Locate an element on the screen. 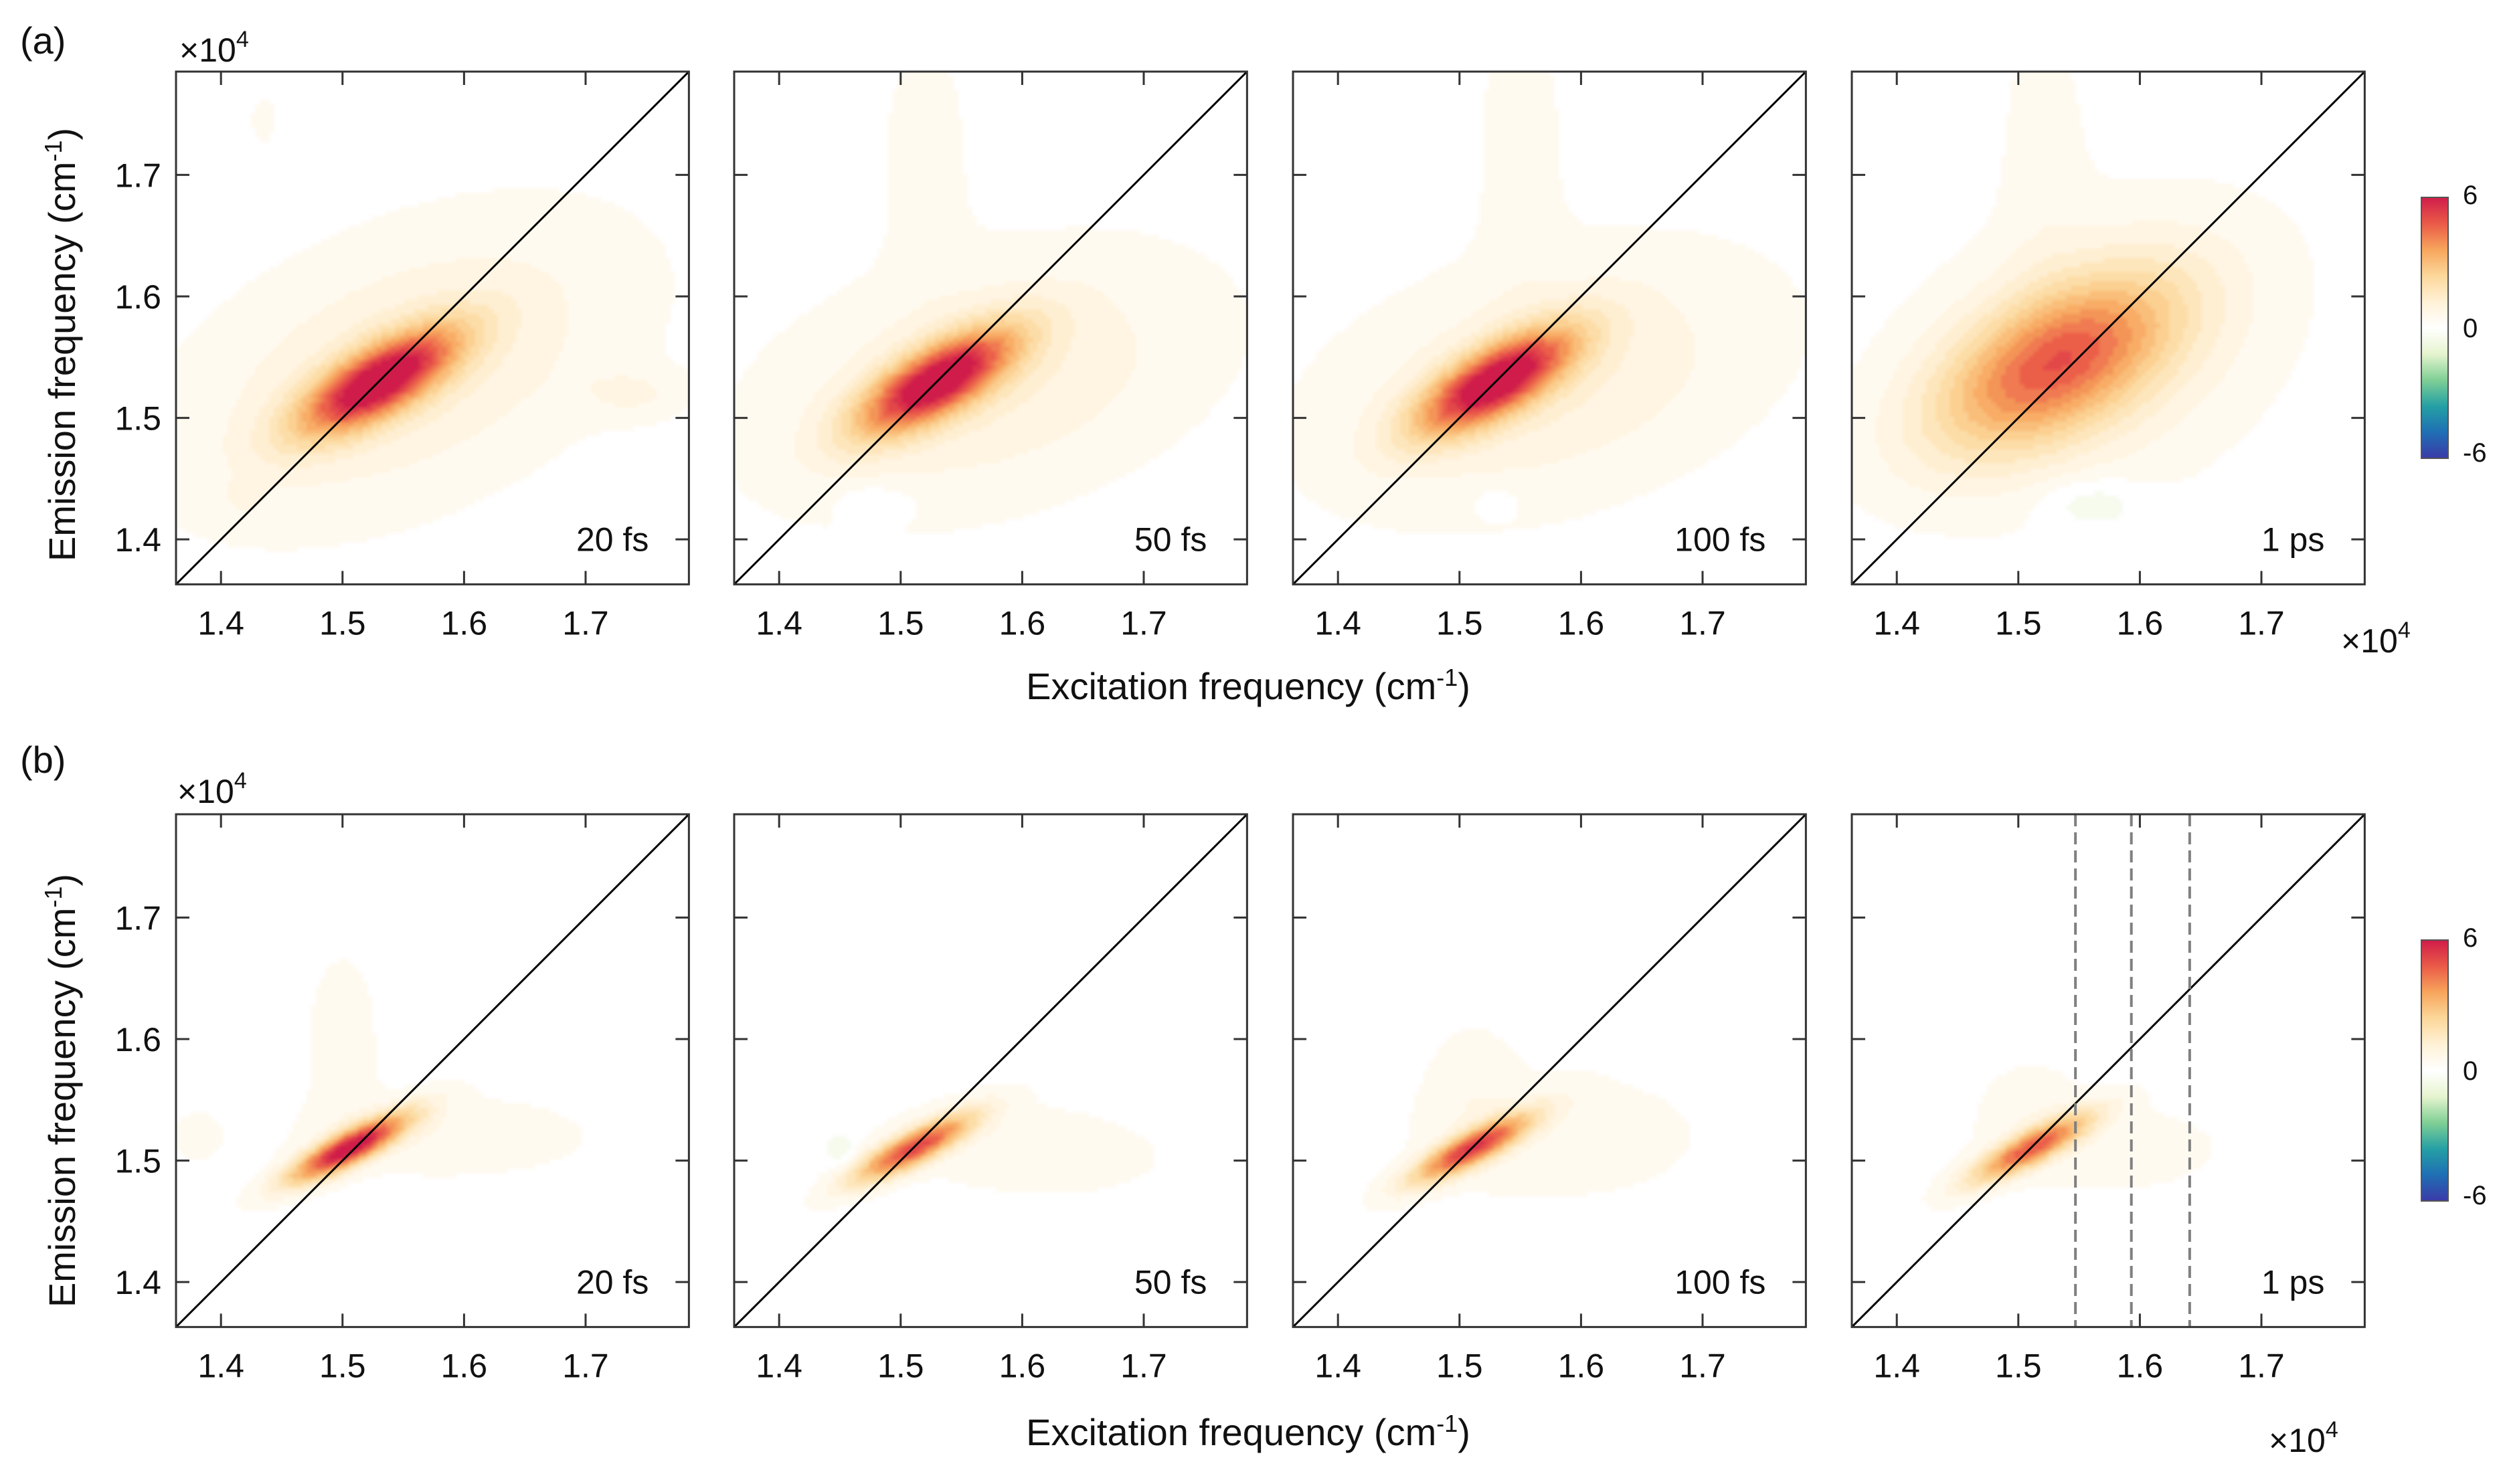 The height and width of the screenshot is (1484, 2503). delay-label-a-3: 100 fs is located at coordinates (1719, 539).